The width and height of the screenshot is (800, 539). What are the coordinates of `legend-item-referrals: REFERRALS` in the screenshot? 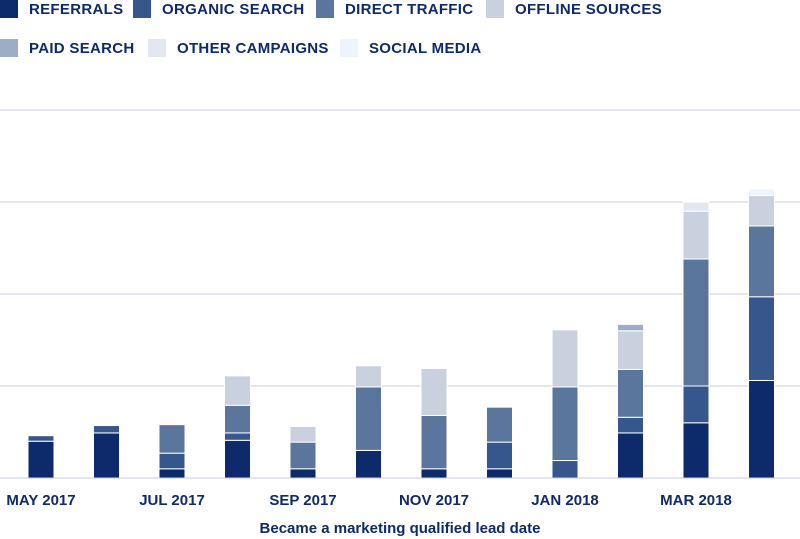 It's located at (61, 9).